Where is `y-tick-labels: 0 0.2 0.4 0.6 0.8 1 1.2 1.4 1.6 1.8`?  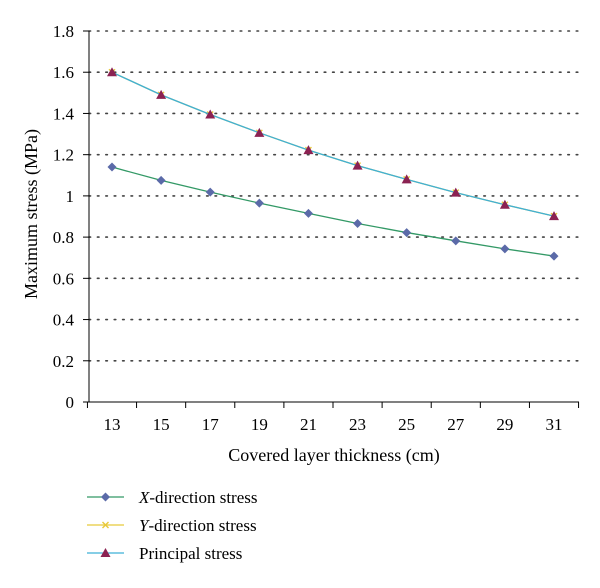 y-tick-labels: 0 0.2 0.4 0.6 0.8 1 1.2 1.4 1.6 1.8 is located at coordinates (64, 217).